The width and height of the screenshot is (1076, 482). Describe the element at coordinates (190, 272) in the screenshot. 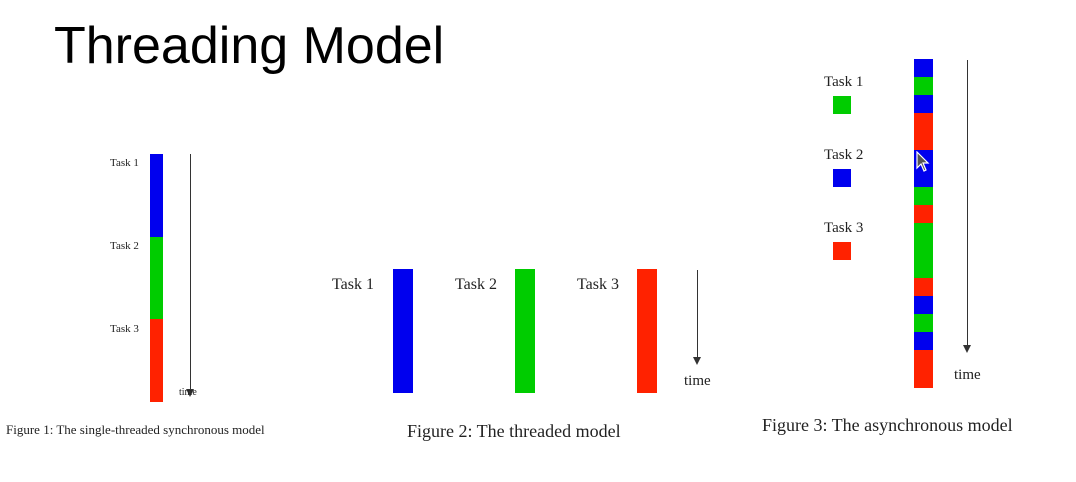

I see `fig1-time-arrow-line` at that location.